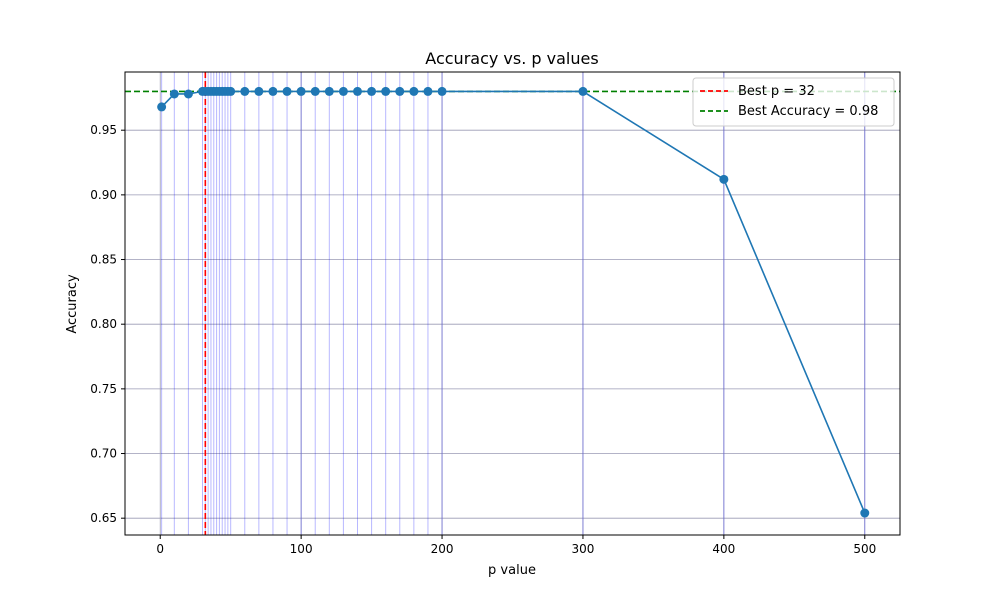 The width and height of the screenshot is (1000, 600). Describe the element at coordinates (103, 130) in the screenshot. I see `y-tick-label: 0.95` at that location.